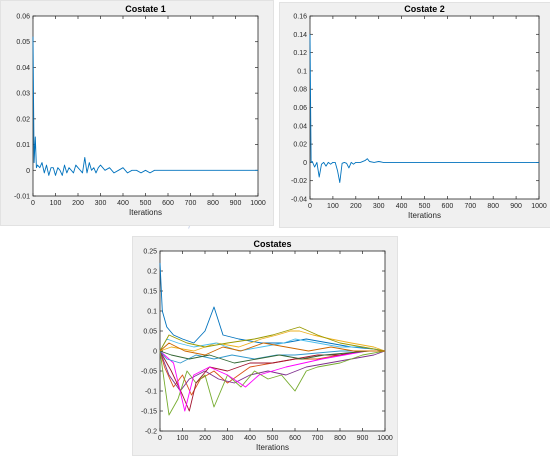 The width and height of the screenshot is (550, 458). I want to click on y-tick-label: 0.2, so click(152, 272).